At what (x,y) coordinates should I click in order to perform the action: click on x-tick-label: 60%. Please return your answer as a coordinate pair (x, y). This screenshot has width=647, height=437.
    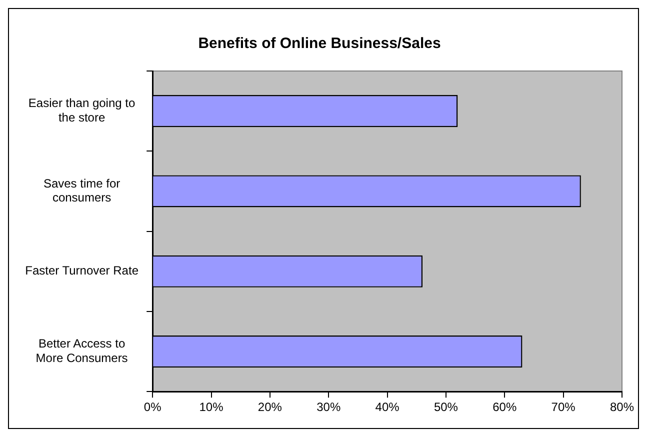
    Looking at the image, I should click on (504, 407).